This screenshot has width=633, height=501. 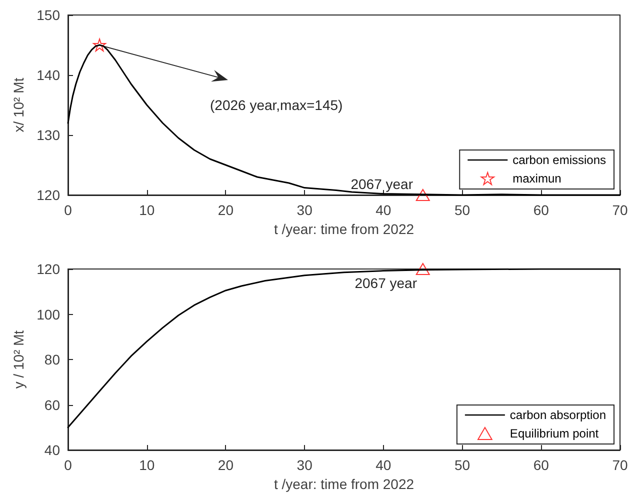 What do you see at coordinates (52, 360) in the screenshot?
I see `y-tick-label: 80` at bounding box center [52, 360].